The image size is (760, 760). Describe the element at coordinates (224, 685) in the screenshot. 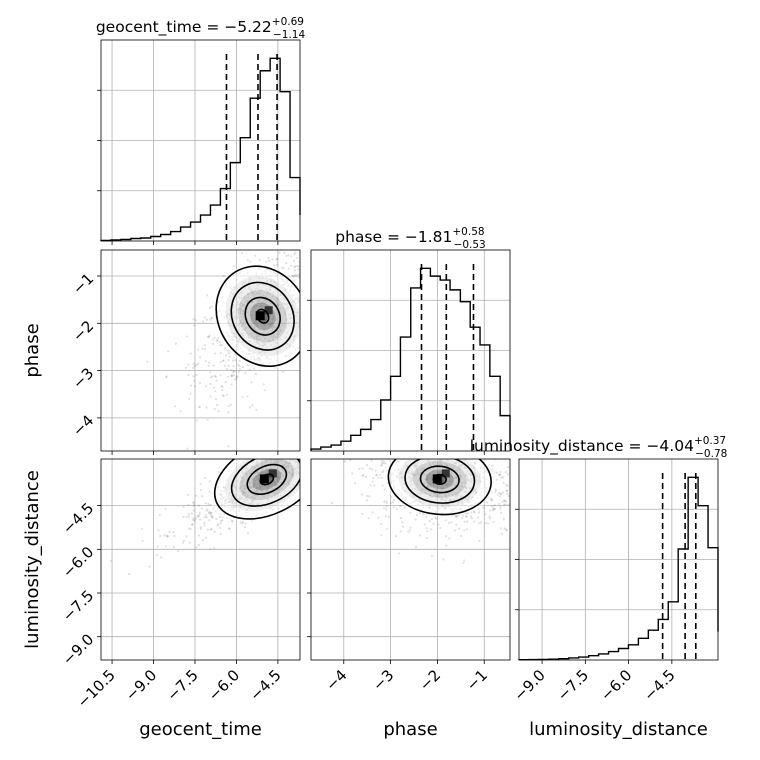

I see `x-tick-label: −6.0` at that location.